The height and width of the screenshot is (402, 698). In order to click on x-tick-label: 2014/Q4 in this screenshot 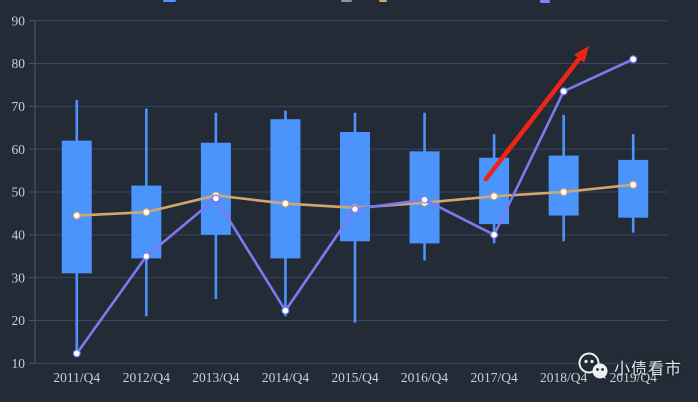, I will do `click(286, 377)`.